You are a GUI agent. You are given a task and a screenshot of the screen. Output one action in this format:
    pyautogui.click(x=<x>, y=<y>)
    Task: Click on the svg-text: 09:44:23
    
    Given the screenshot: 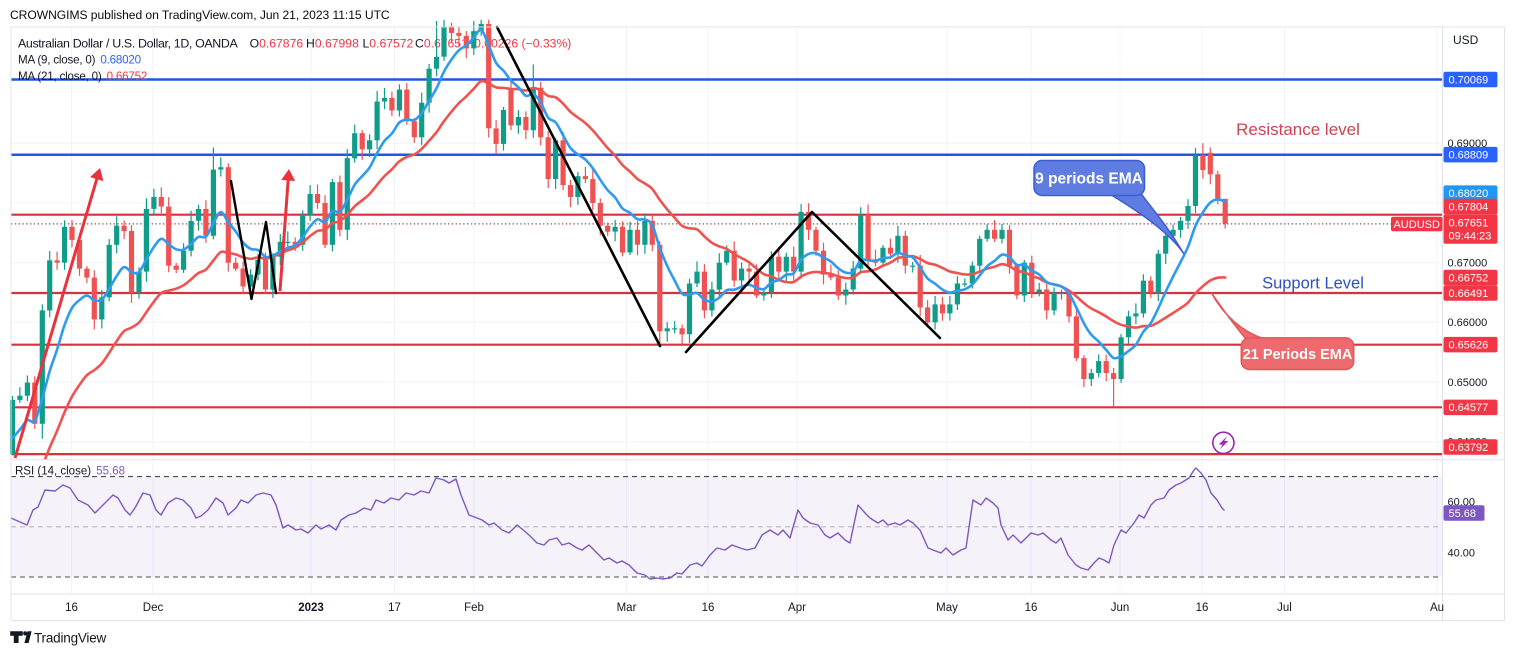 What is the action you would take?
    pyautogui.click(x=1470, y=237)
    